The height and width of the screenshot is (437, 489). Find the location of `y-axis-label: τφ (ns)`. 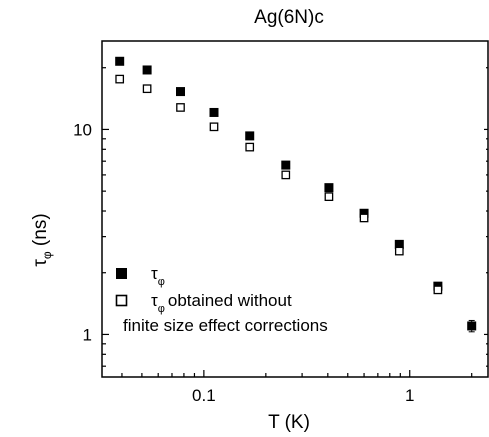

y-axis-label: τφ (ns) is located at coordinates (42, 239).